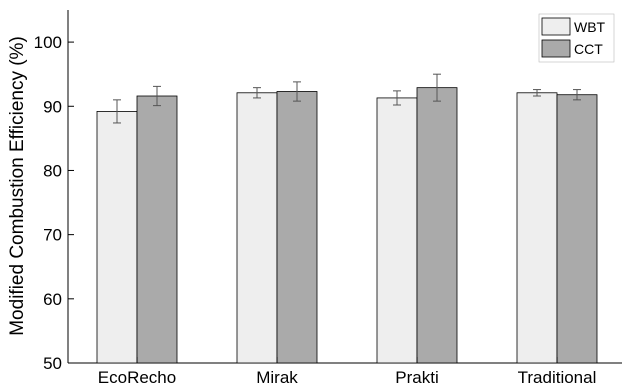 The image size is (622, 386). What do you see at coordinates (557, 377) in the screenshot?
I see `x-tick-label: Traditional` at bounding box center [557, 377].